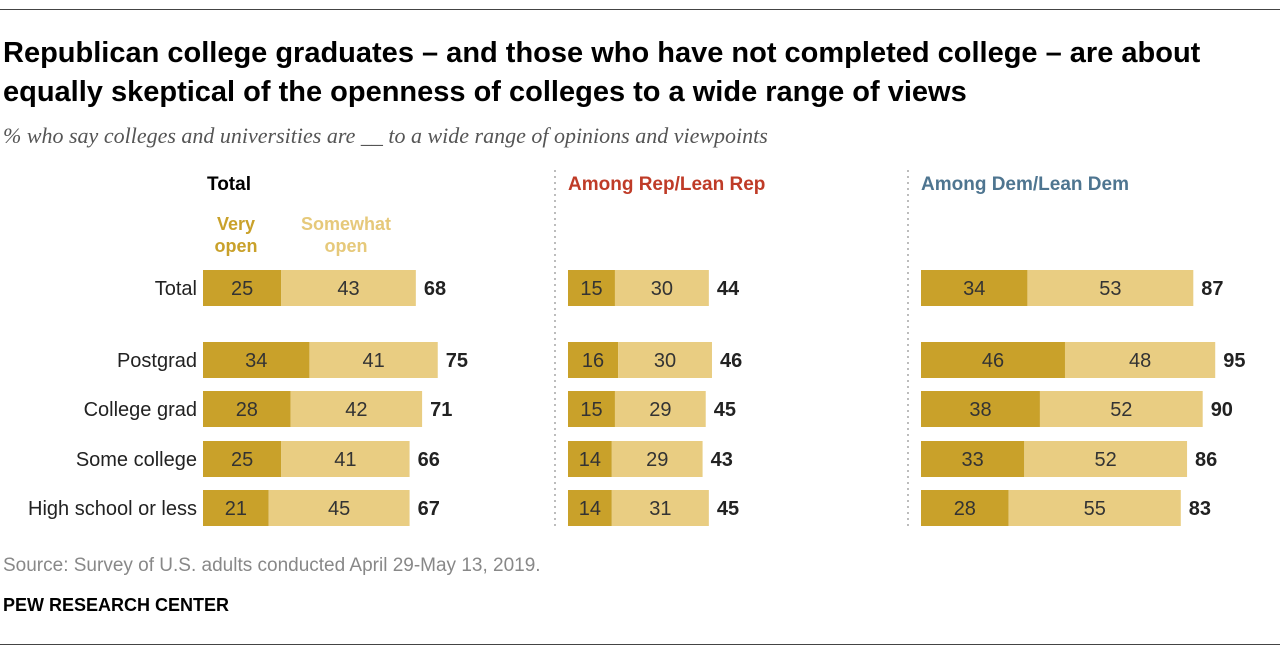 The width and height of the screenshot is (1280, 655). Describe the element at coordinates (429, 460) in the screenshot. I see `total-value-label: 66` at that location.